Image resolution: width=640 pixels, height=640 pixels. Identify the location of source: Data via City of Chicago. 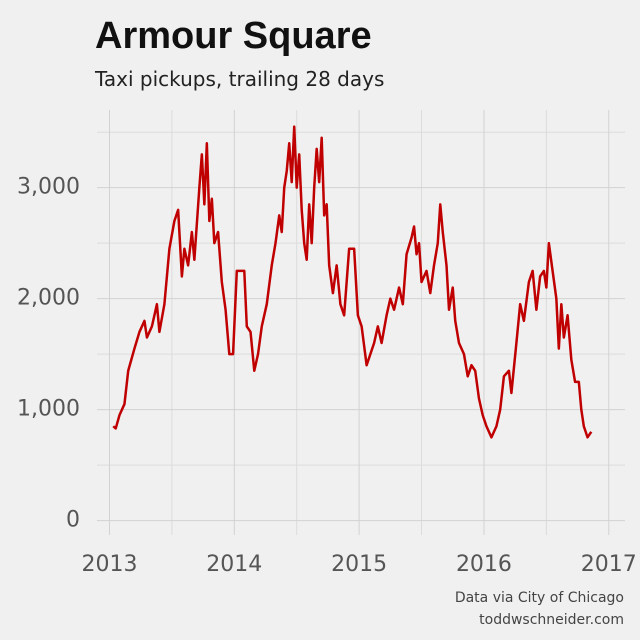
(539, 598).